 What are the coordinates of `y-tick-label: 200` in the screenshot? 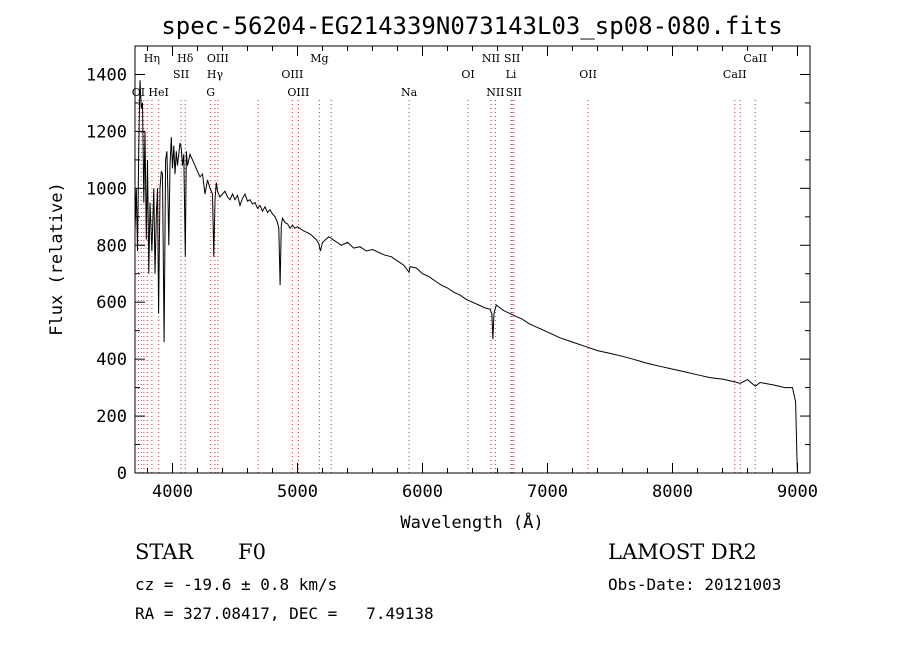 It's located at (111, 417).